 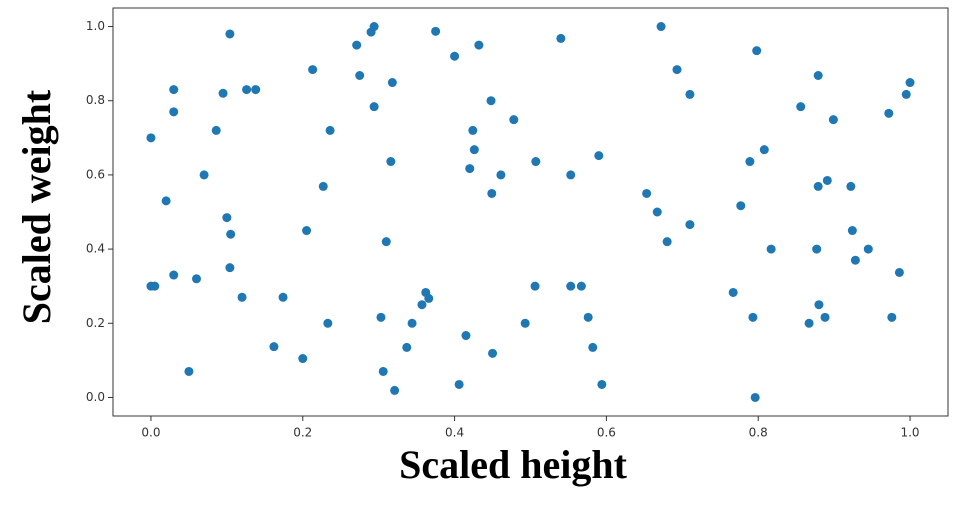 I want to click on x-tick-label: 1.0, so click(x=909, y=433).